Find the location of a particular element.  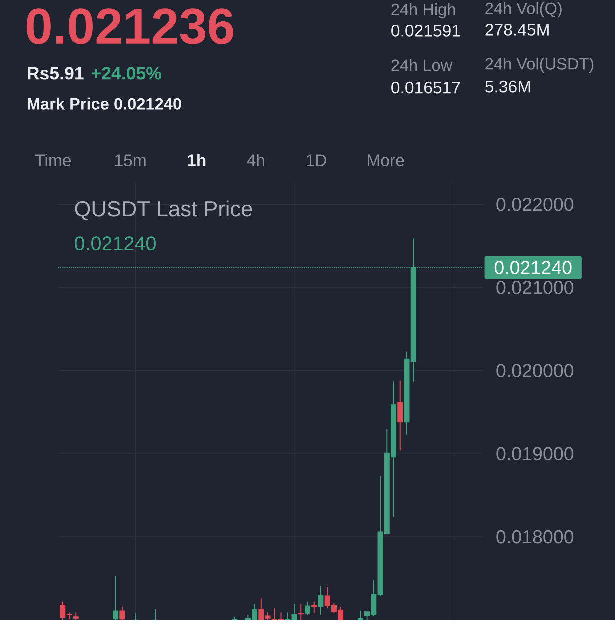

text: 1h is located at coordinates (197, 160).